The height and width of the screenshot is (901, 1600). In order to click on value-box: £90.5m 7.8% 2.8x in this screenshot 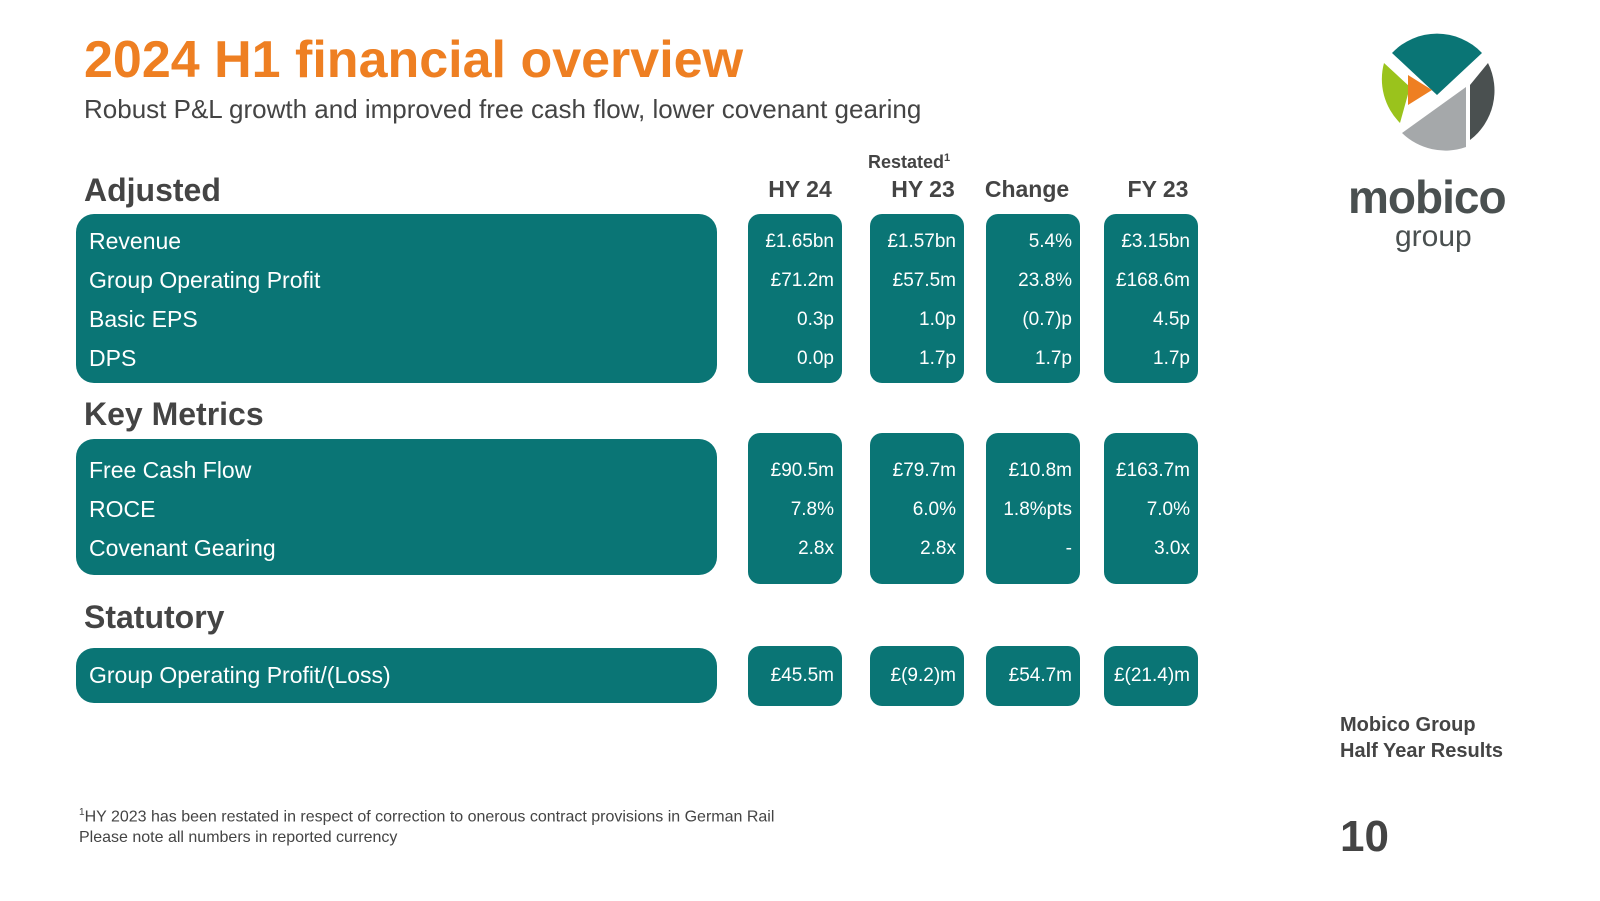, I will do `click(795, 508)`.